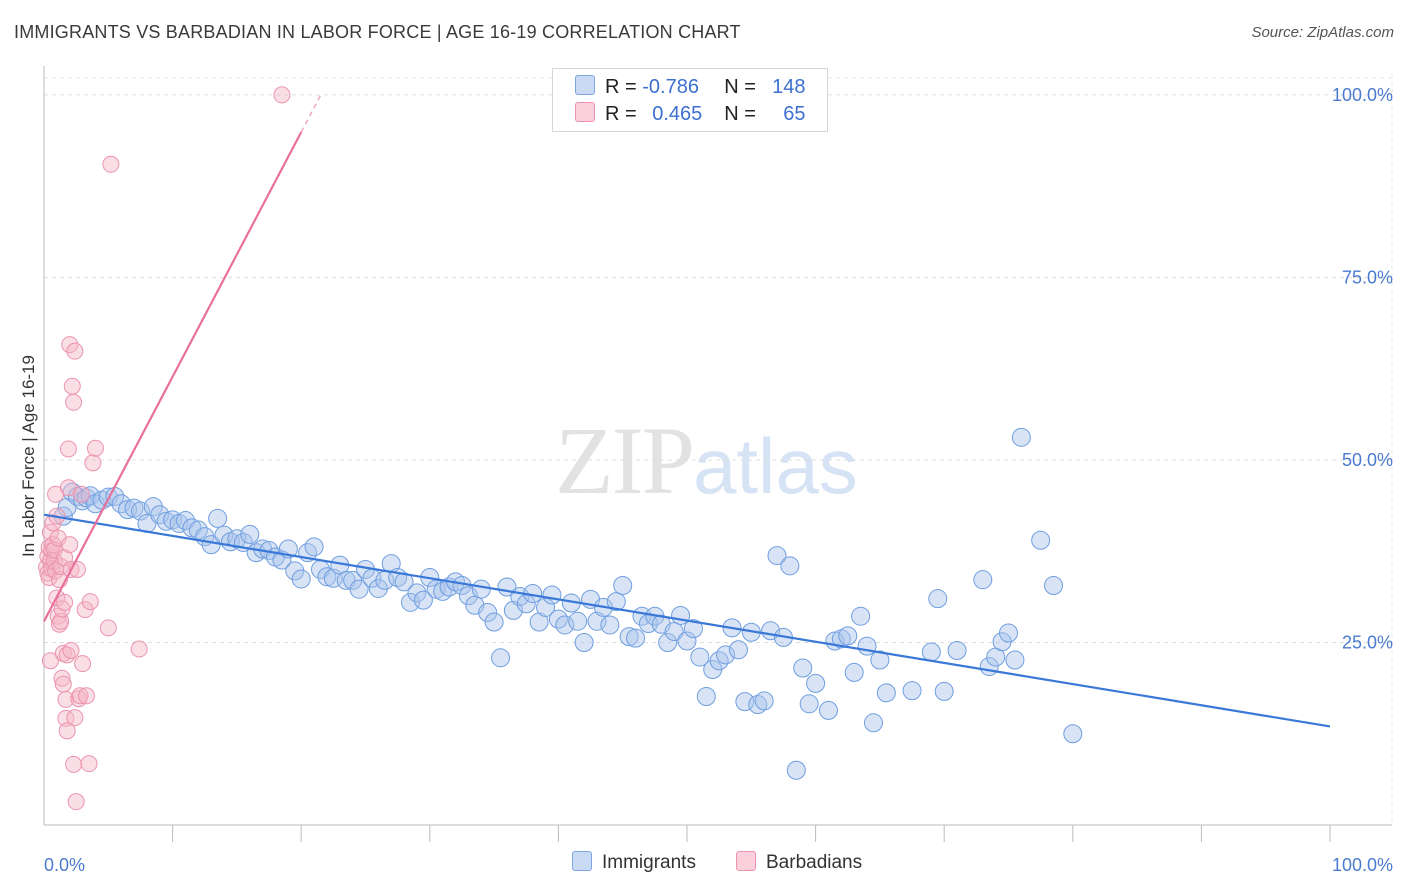 Image resolution: width=1406 pixels, height=892 pixels. What do you see at coordinates (690, 100) in the screenshot?
I see `correlation-legend: R = -0.786 N = 148 R = 0.465 N = 65` at bounding box center [690, 100].